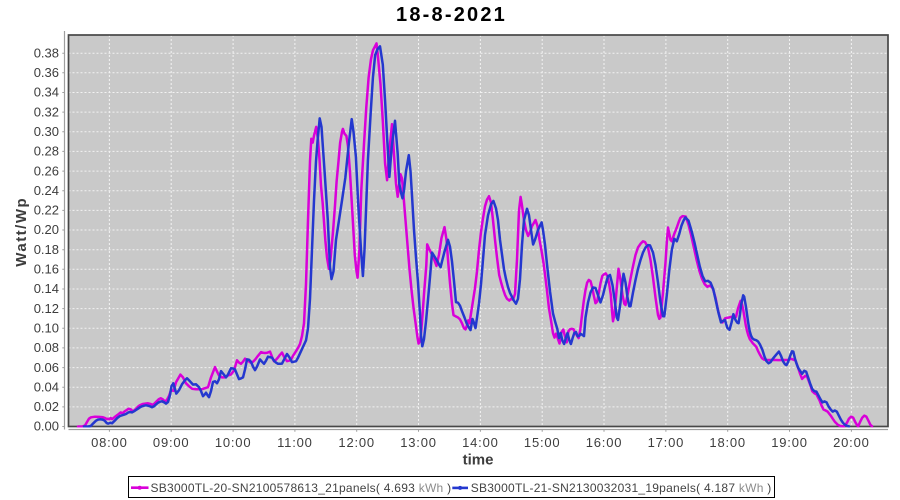  I want to click on svg-text: 16:00, so click(604, 442).